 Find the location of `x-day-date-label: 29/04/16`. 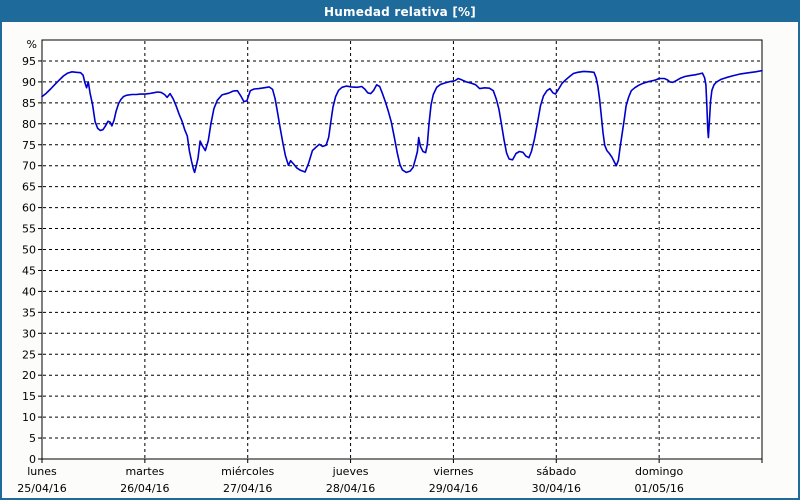

x-day-date-label: 29/04/16 is located at coordinates (453, 488).